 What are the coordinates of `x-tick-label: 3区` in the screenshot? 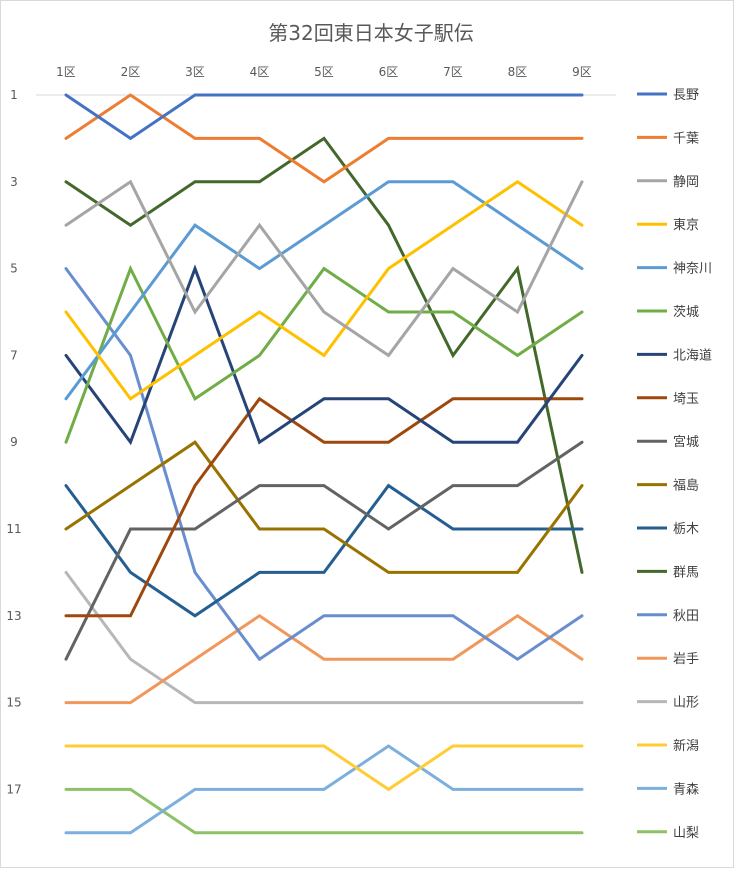 It's located at (195, 72).